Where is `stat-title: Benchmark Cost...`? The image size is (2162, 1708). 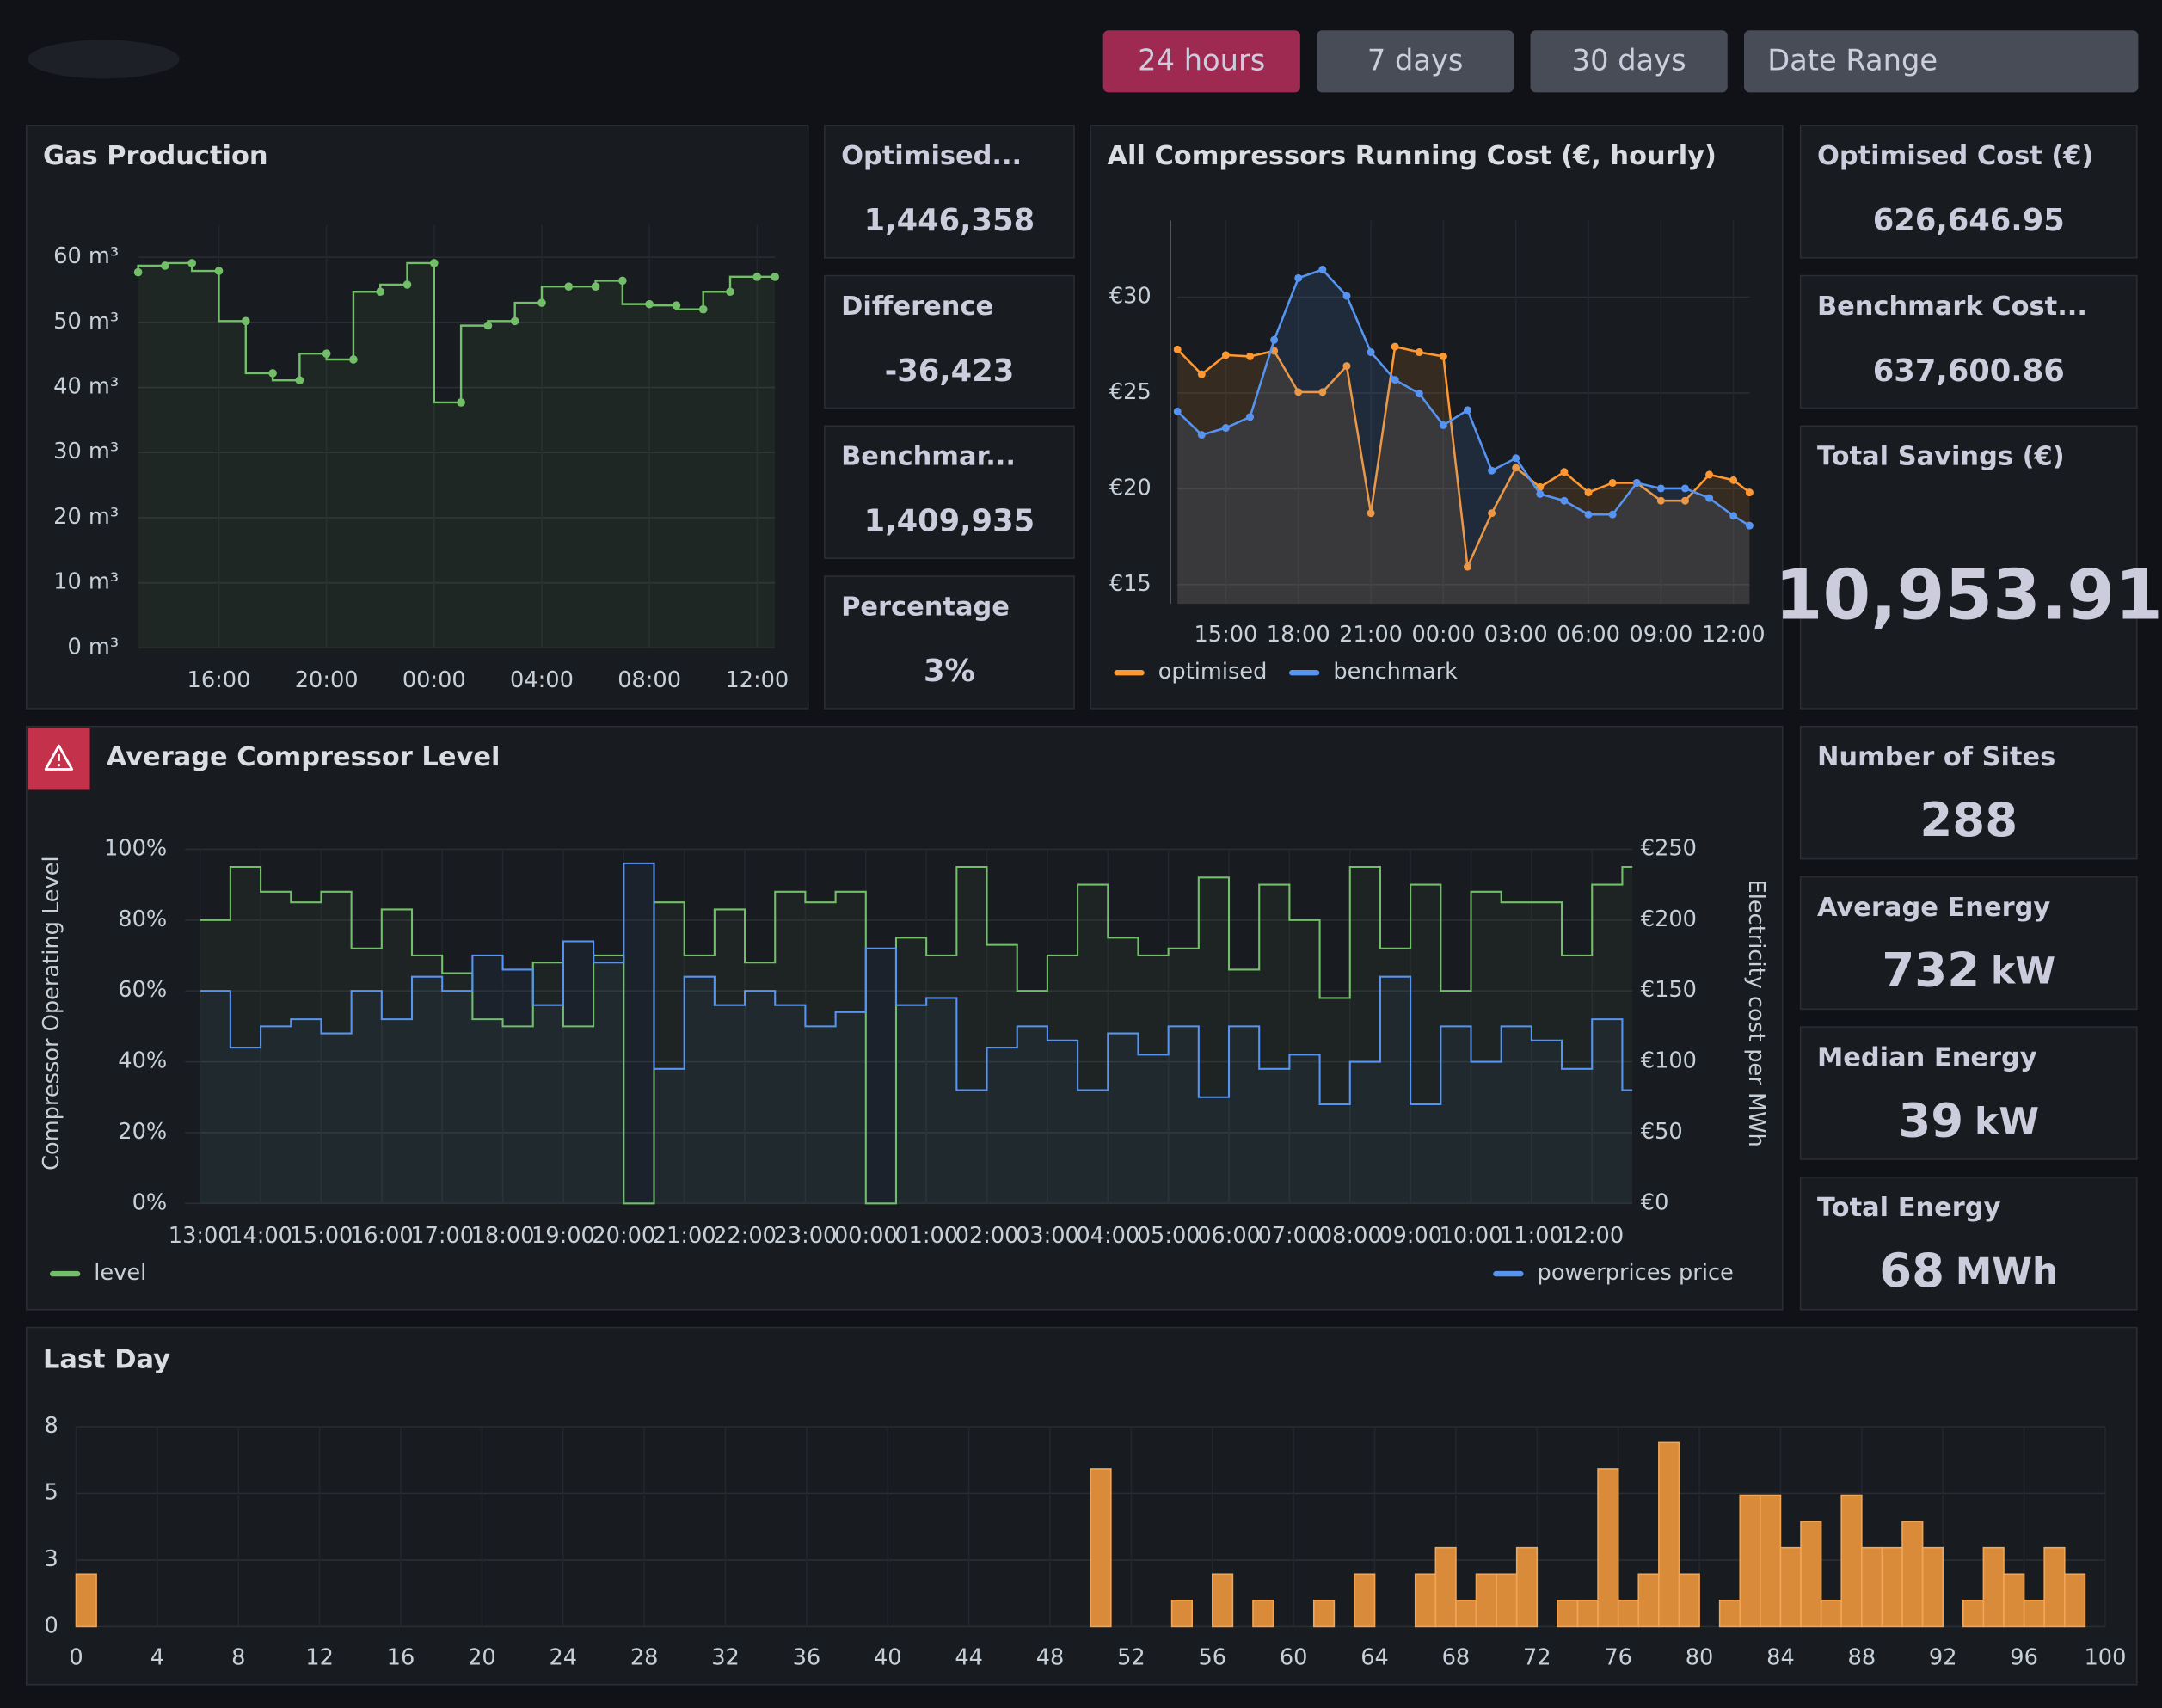
stat-title: Benchmark Cost... is located at coordinates (1952, 307).